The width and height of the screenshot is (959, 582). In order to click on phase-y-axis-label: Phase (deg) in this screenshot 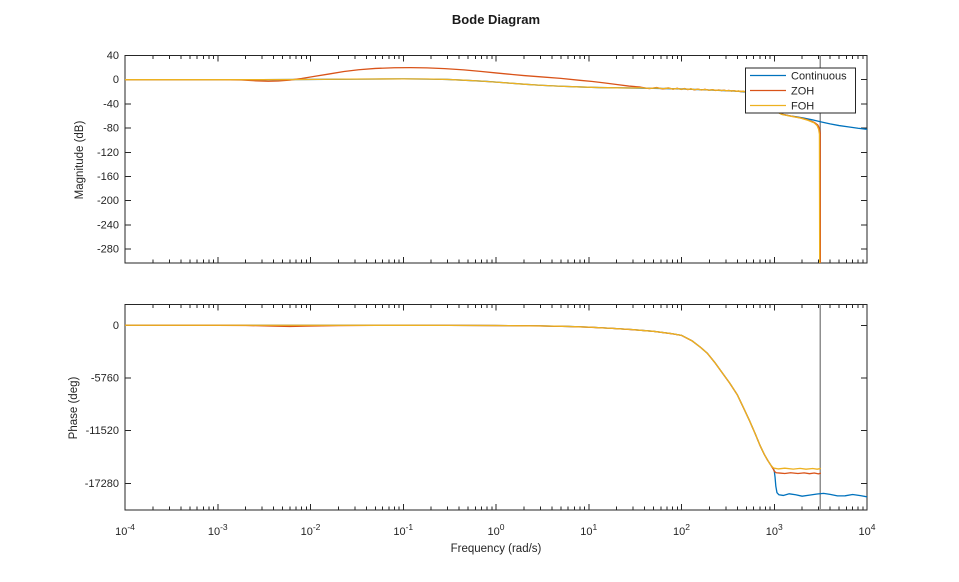, I will do `click(74, 408)`.